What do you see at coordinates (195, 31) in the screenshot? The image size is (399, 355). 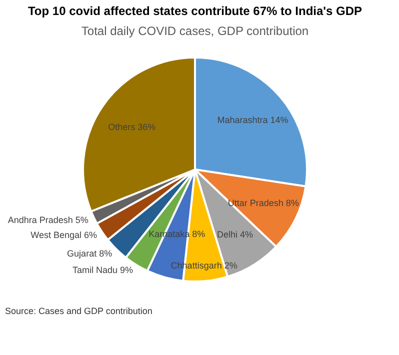 I see `chart-subtitle: Total daily COVID cases, GDP contribution` at bounding box center [195, 31].